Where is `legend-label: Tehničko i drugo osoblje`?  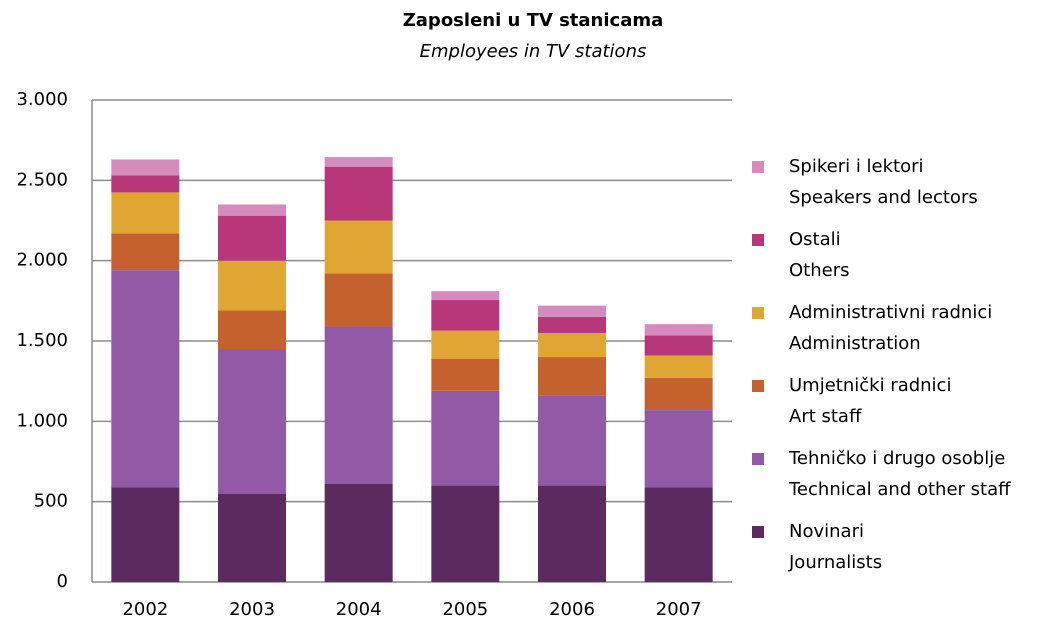 legend-label: Tehničko i drugo osoblje is located at coordinates (896, 458).